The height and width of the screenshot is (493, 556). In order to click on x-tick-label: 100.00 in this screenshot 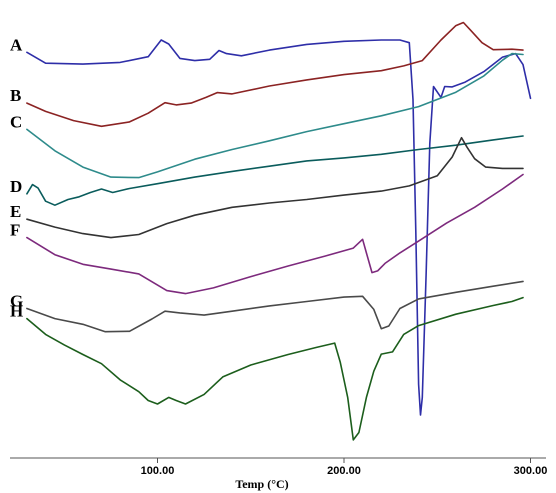, I will do `click(158, 471)`.